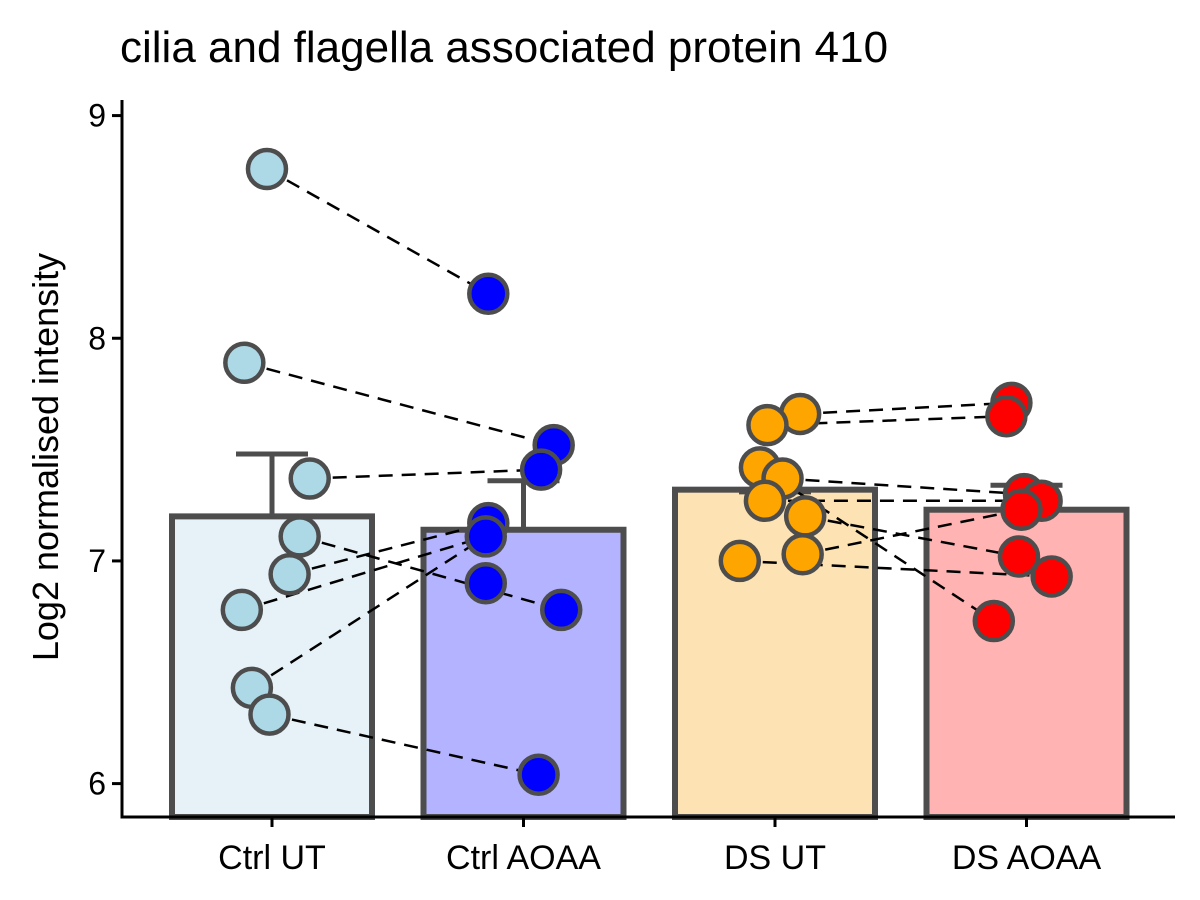  What do you see at coordinates (272, 858) in the screenshot?
I see `x-tick-label: Ctrl UT` at bounding box center [272, 858].